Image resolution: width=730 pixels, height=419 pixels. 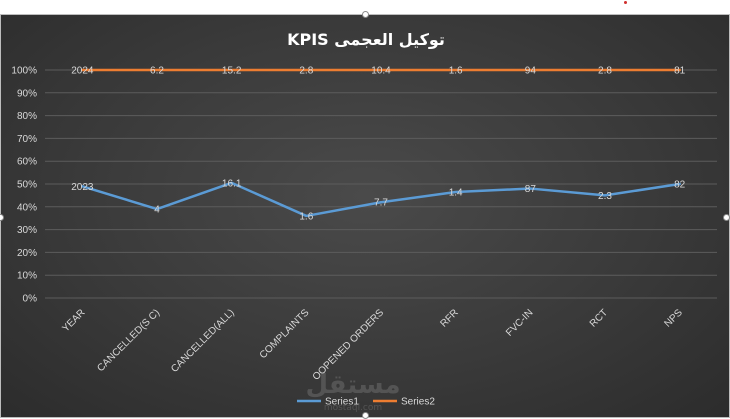 I want to click on data-label: 6.2, so click(x=157, y=71).